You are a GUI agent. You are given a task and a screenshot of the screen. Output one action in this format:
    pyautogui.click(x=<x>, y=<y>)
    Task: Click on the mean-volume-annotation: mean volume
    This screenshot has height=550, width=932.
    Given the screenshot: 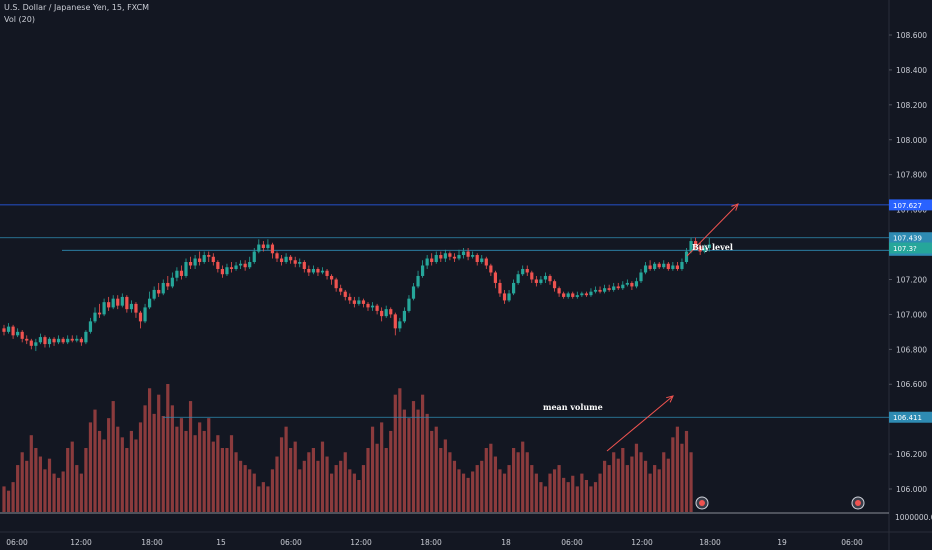 What is the action you would take?
    pyautogui.click(x=573, y=407)
    